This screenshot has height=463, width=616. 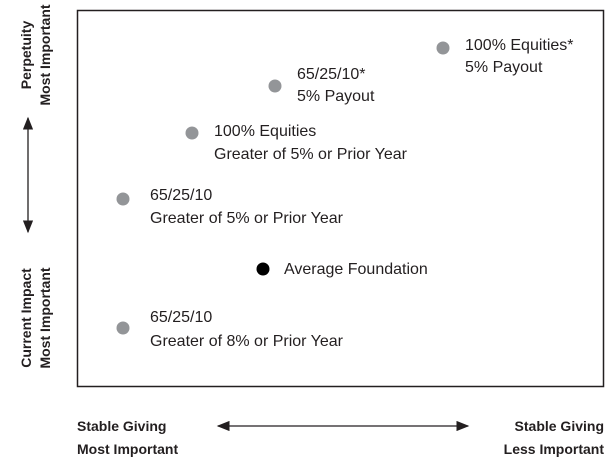 What do you see at coordinates (127, 449) in the screenshot?
I see `x-left-label: Most Important` at bounding box center [127, 449].